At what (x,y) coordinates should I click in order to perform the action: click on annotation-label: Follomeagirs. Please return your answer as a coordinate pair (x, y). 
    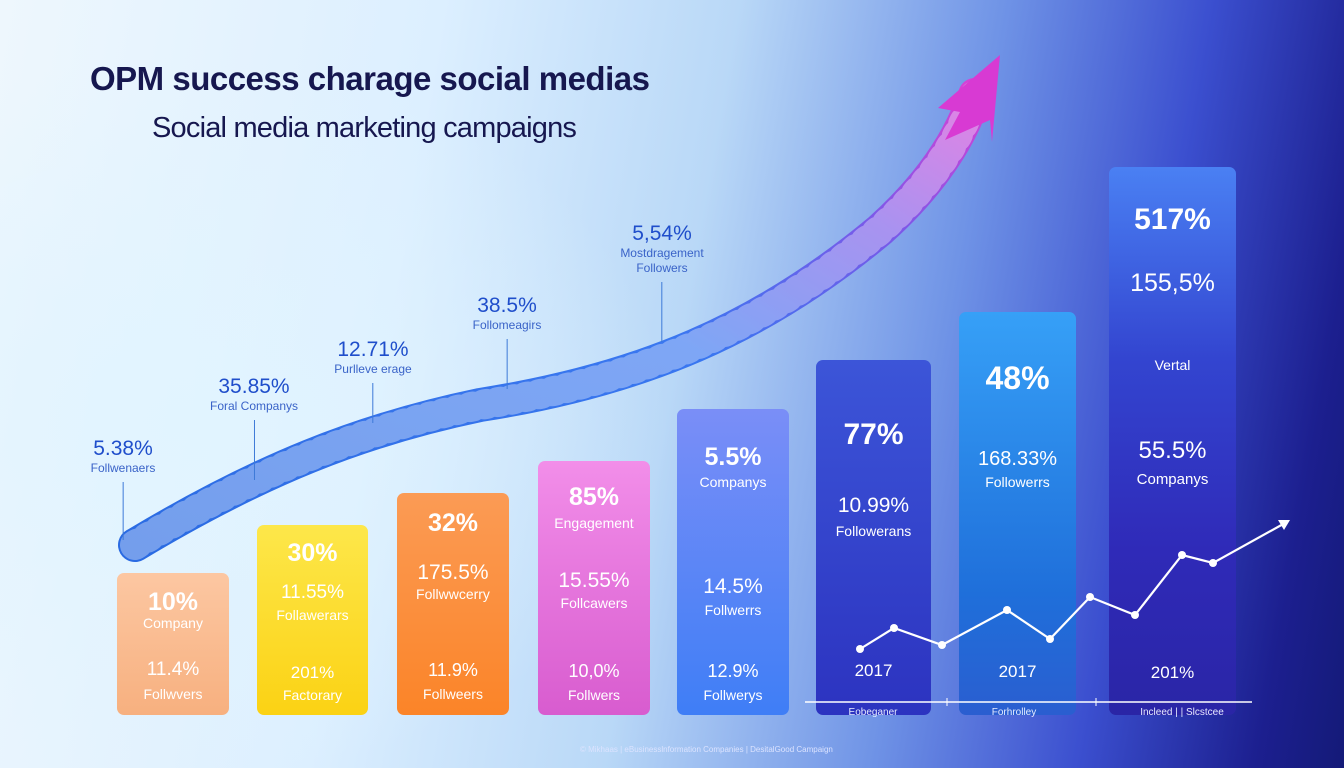
    Looking at the image, I should click on (507, 325).